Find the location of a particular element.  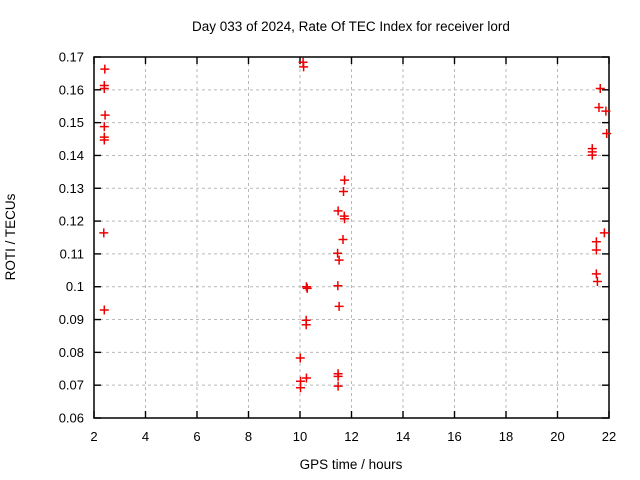

x-tick-label: 2 is located at coordinates (93, 436).